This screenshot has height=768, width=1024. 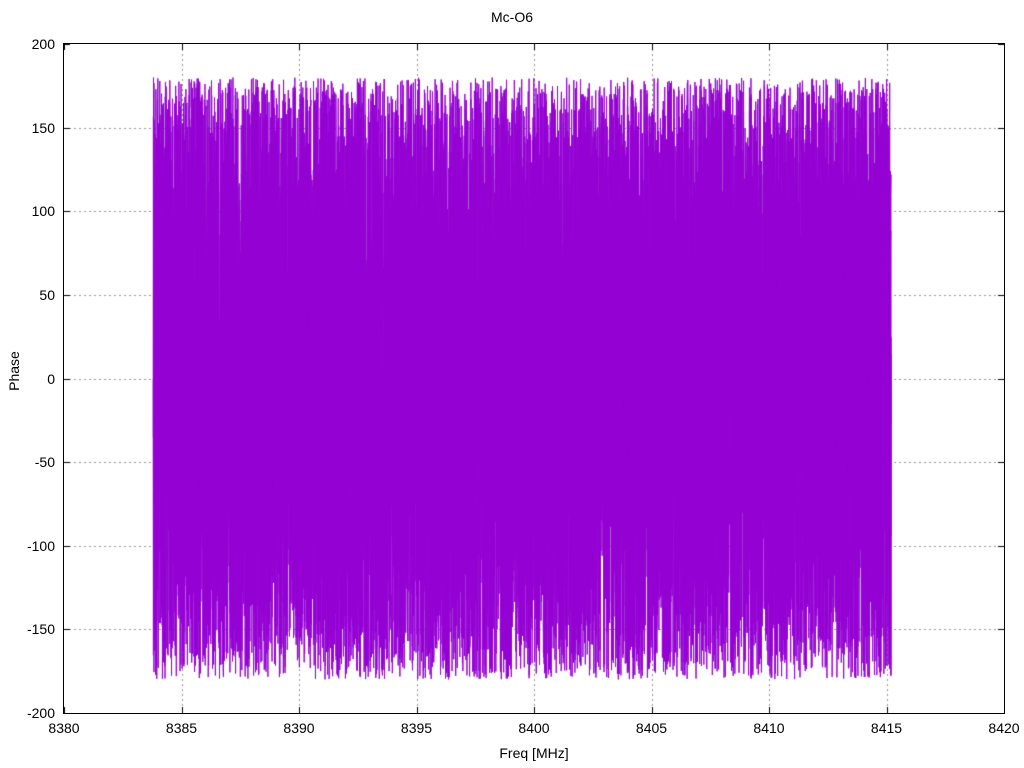 I want to click on y-axis-label: Phase, so click(x=14, y=371).